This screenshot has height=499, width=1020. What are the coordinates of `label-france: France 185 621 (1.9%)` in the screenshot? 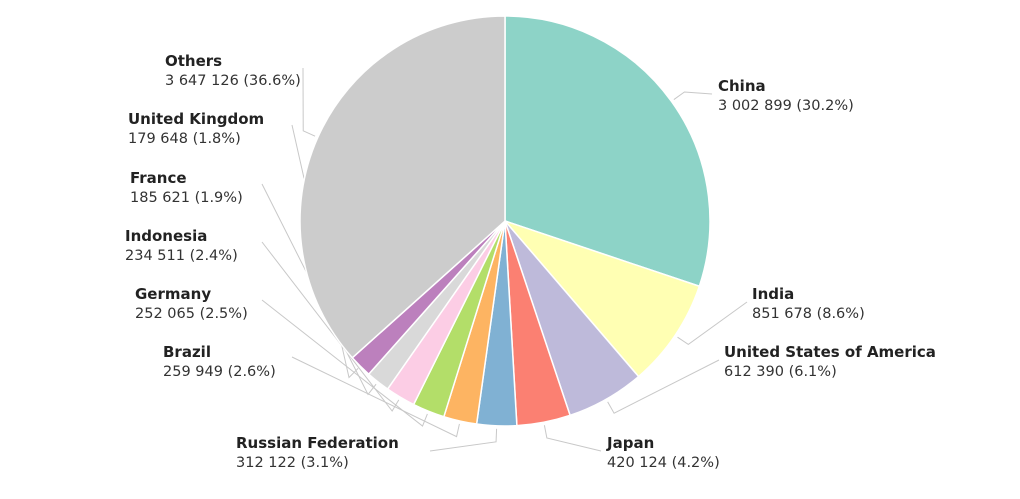 It's located at (186, 188).